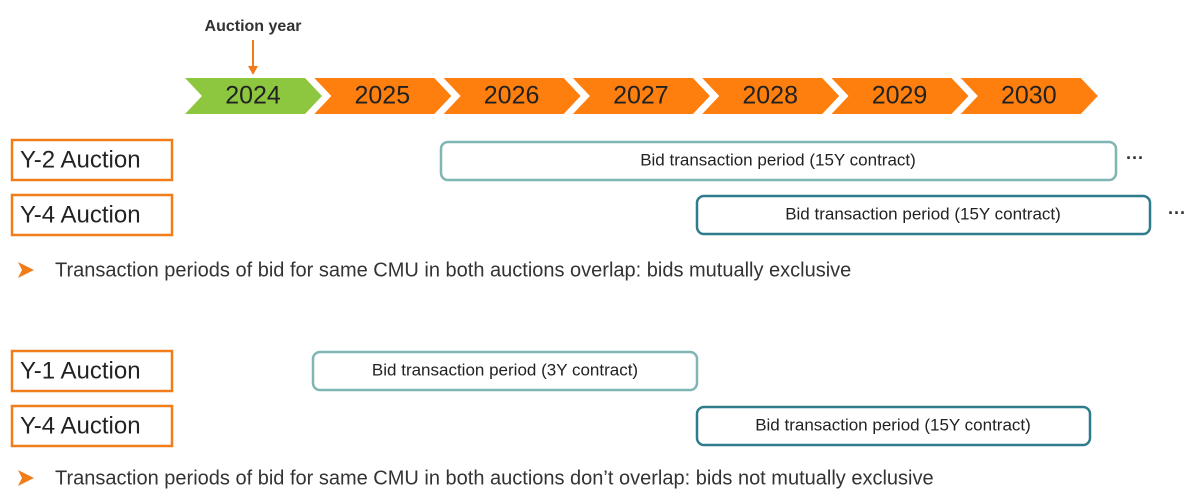 This screenshot has width=1188, height=490. Describe the element at coordinates (80, 370) in the screenshot. I see `auction-label: Y-1 Auction` at that location.